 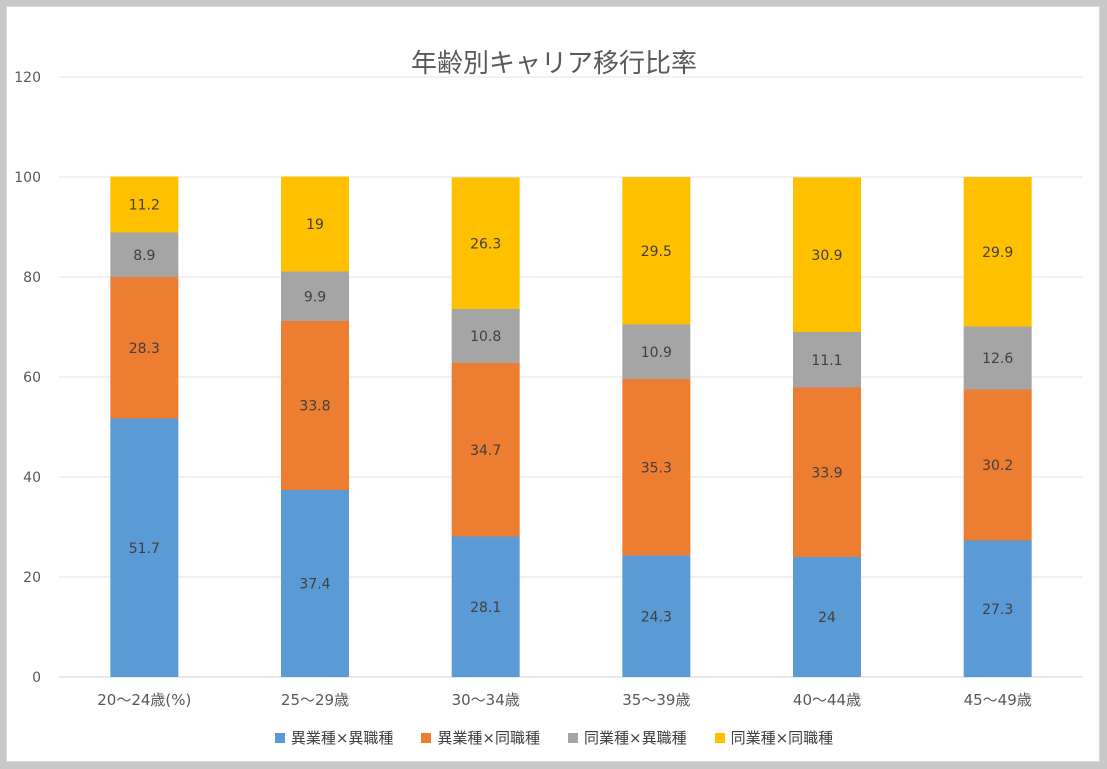 I want to click on y-tick-label: 0, so click(x=36, y=678).